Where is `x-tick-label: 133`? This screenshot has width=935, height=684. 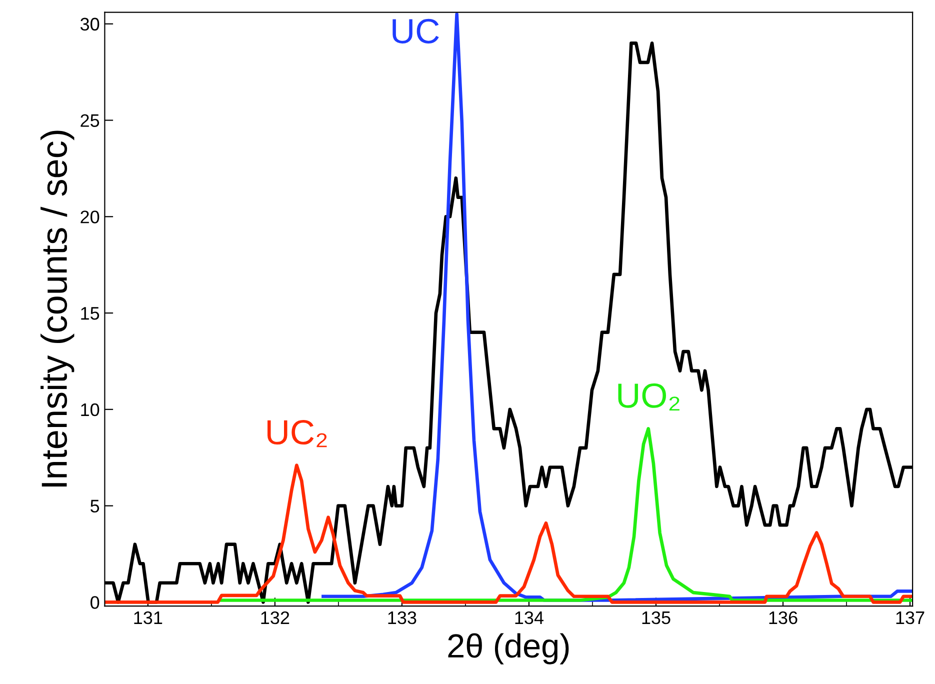
x-tick-label: 133 is located at coordinates (402, 617).